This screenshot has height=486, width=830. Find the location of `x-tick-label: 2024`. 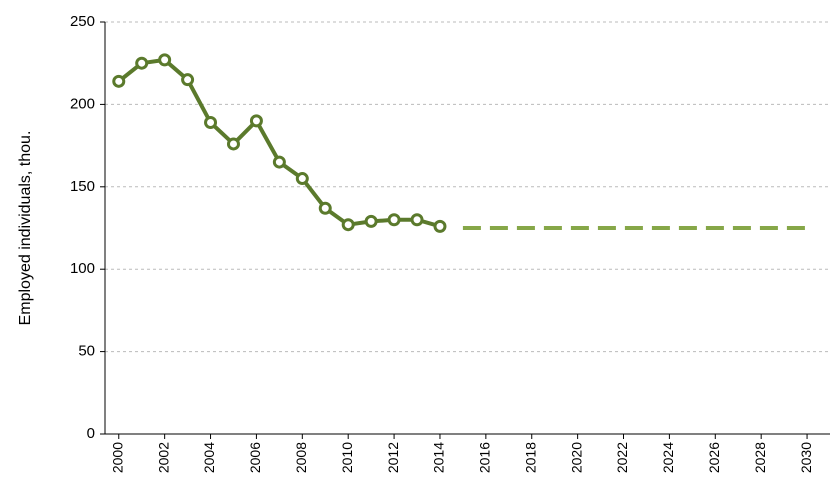

x-tick-label: 2024 is located at coordinates (668, 457).